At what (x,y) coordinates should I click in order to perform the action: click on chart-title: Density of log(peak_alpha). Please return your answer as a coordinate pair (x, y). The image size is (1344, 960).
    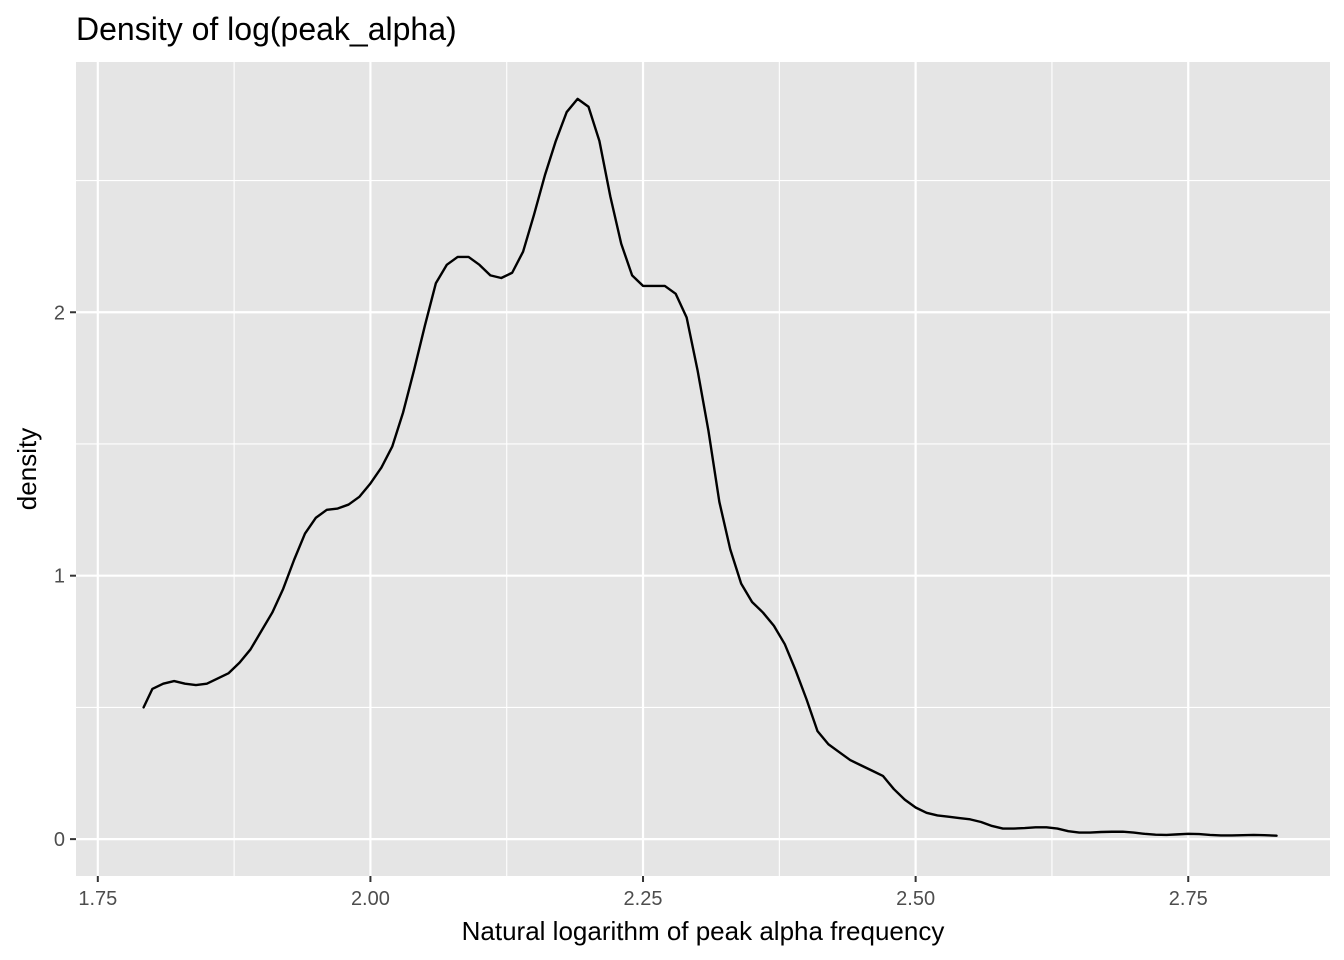
    Looking at the image, I should click on (266, 29).